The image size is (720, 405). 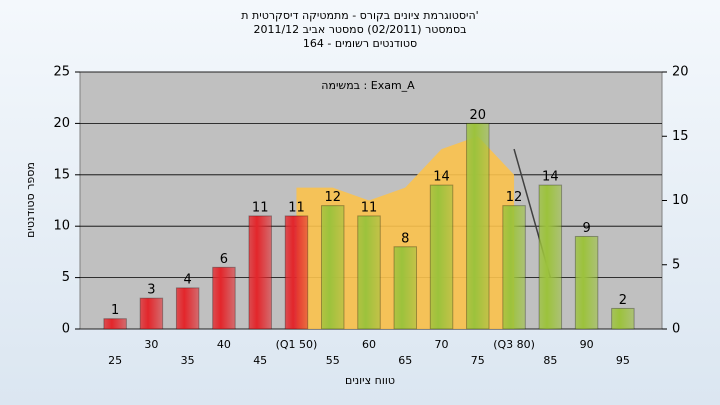 I want to click on y2-tick-label: 5, so click(x=676, y=264).